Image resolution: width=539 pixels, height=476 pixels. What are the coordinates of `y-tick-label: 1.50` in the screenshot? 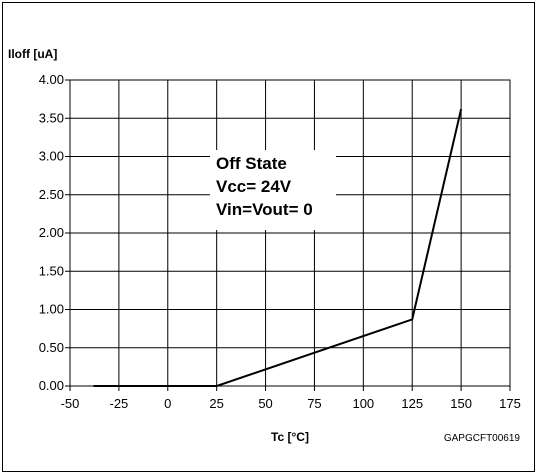 It's located at (51, 270).